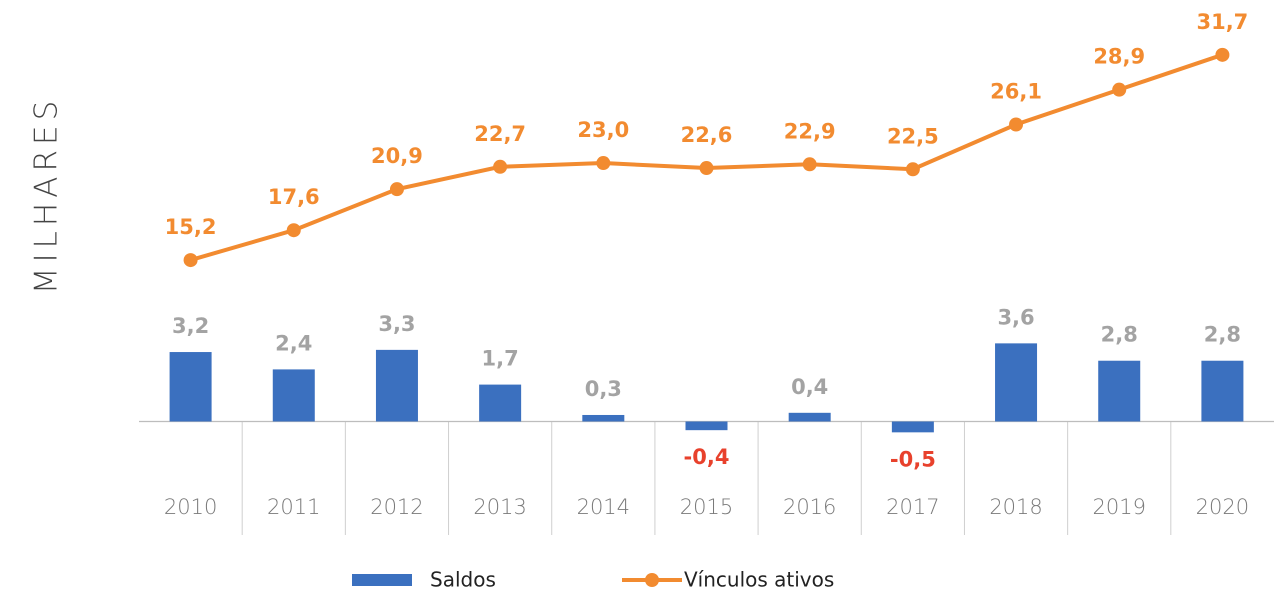 The image size is (1274, 594). What do you see at coordinates (603, 389) in the screenshot?
I see `data-label: 0,3` at bounding box center [603, 389].